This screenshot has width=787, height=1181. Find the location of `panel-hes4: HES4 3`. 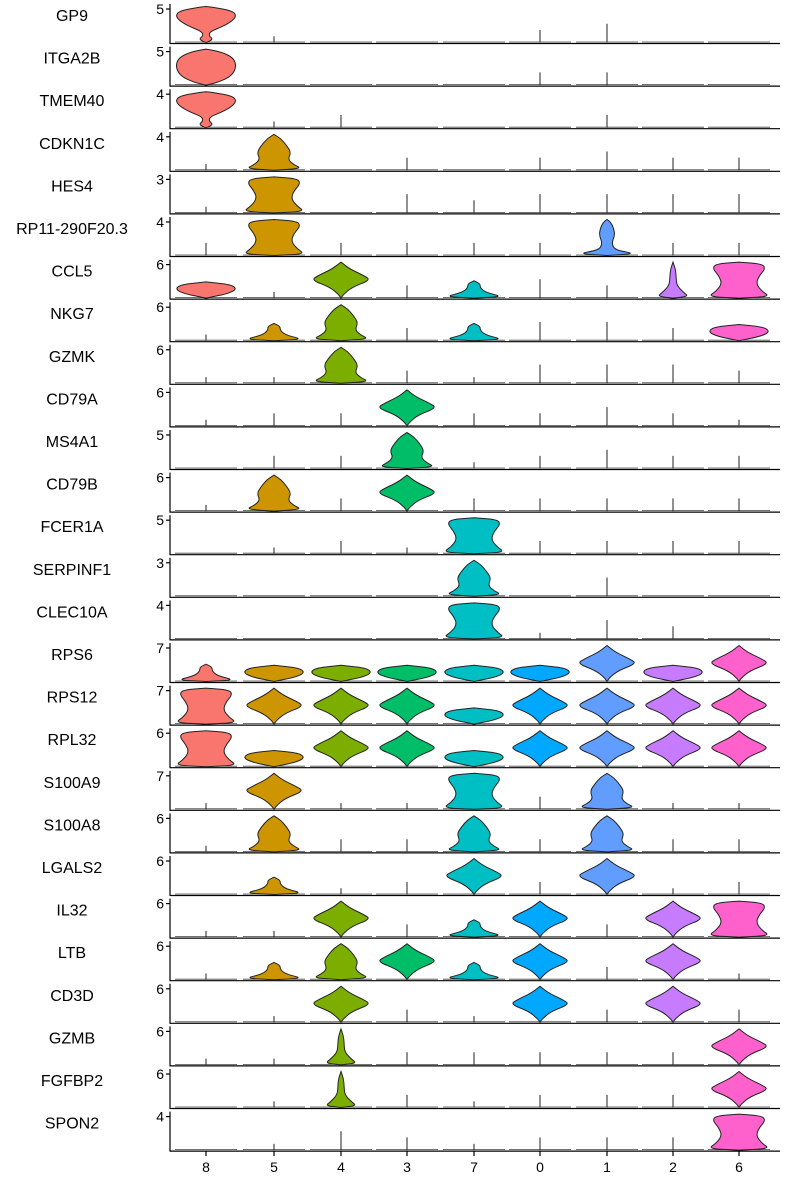

panel-hes4: HES4 3 is located at coordinates (415, 193).